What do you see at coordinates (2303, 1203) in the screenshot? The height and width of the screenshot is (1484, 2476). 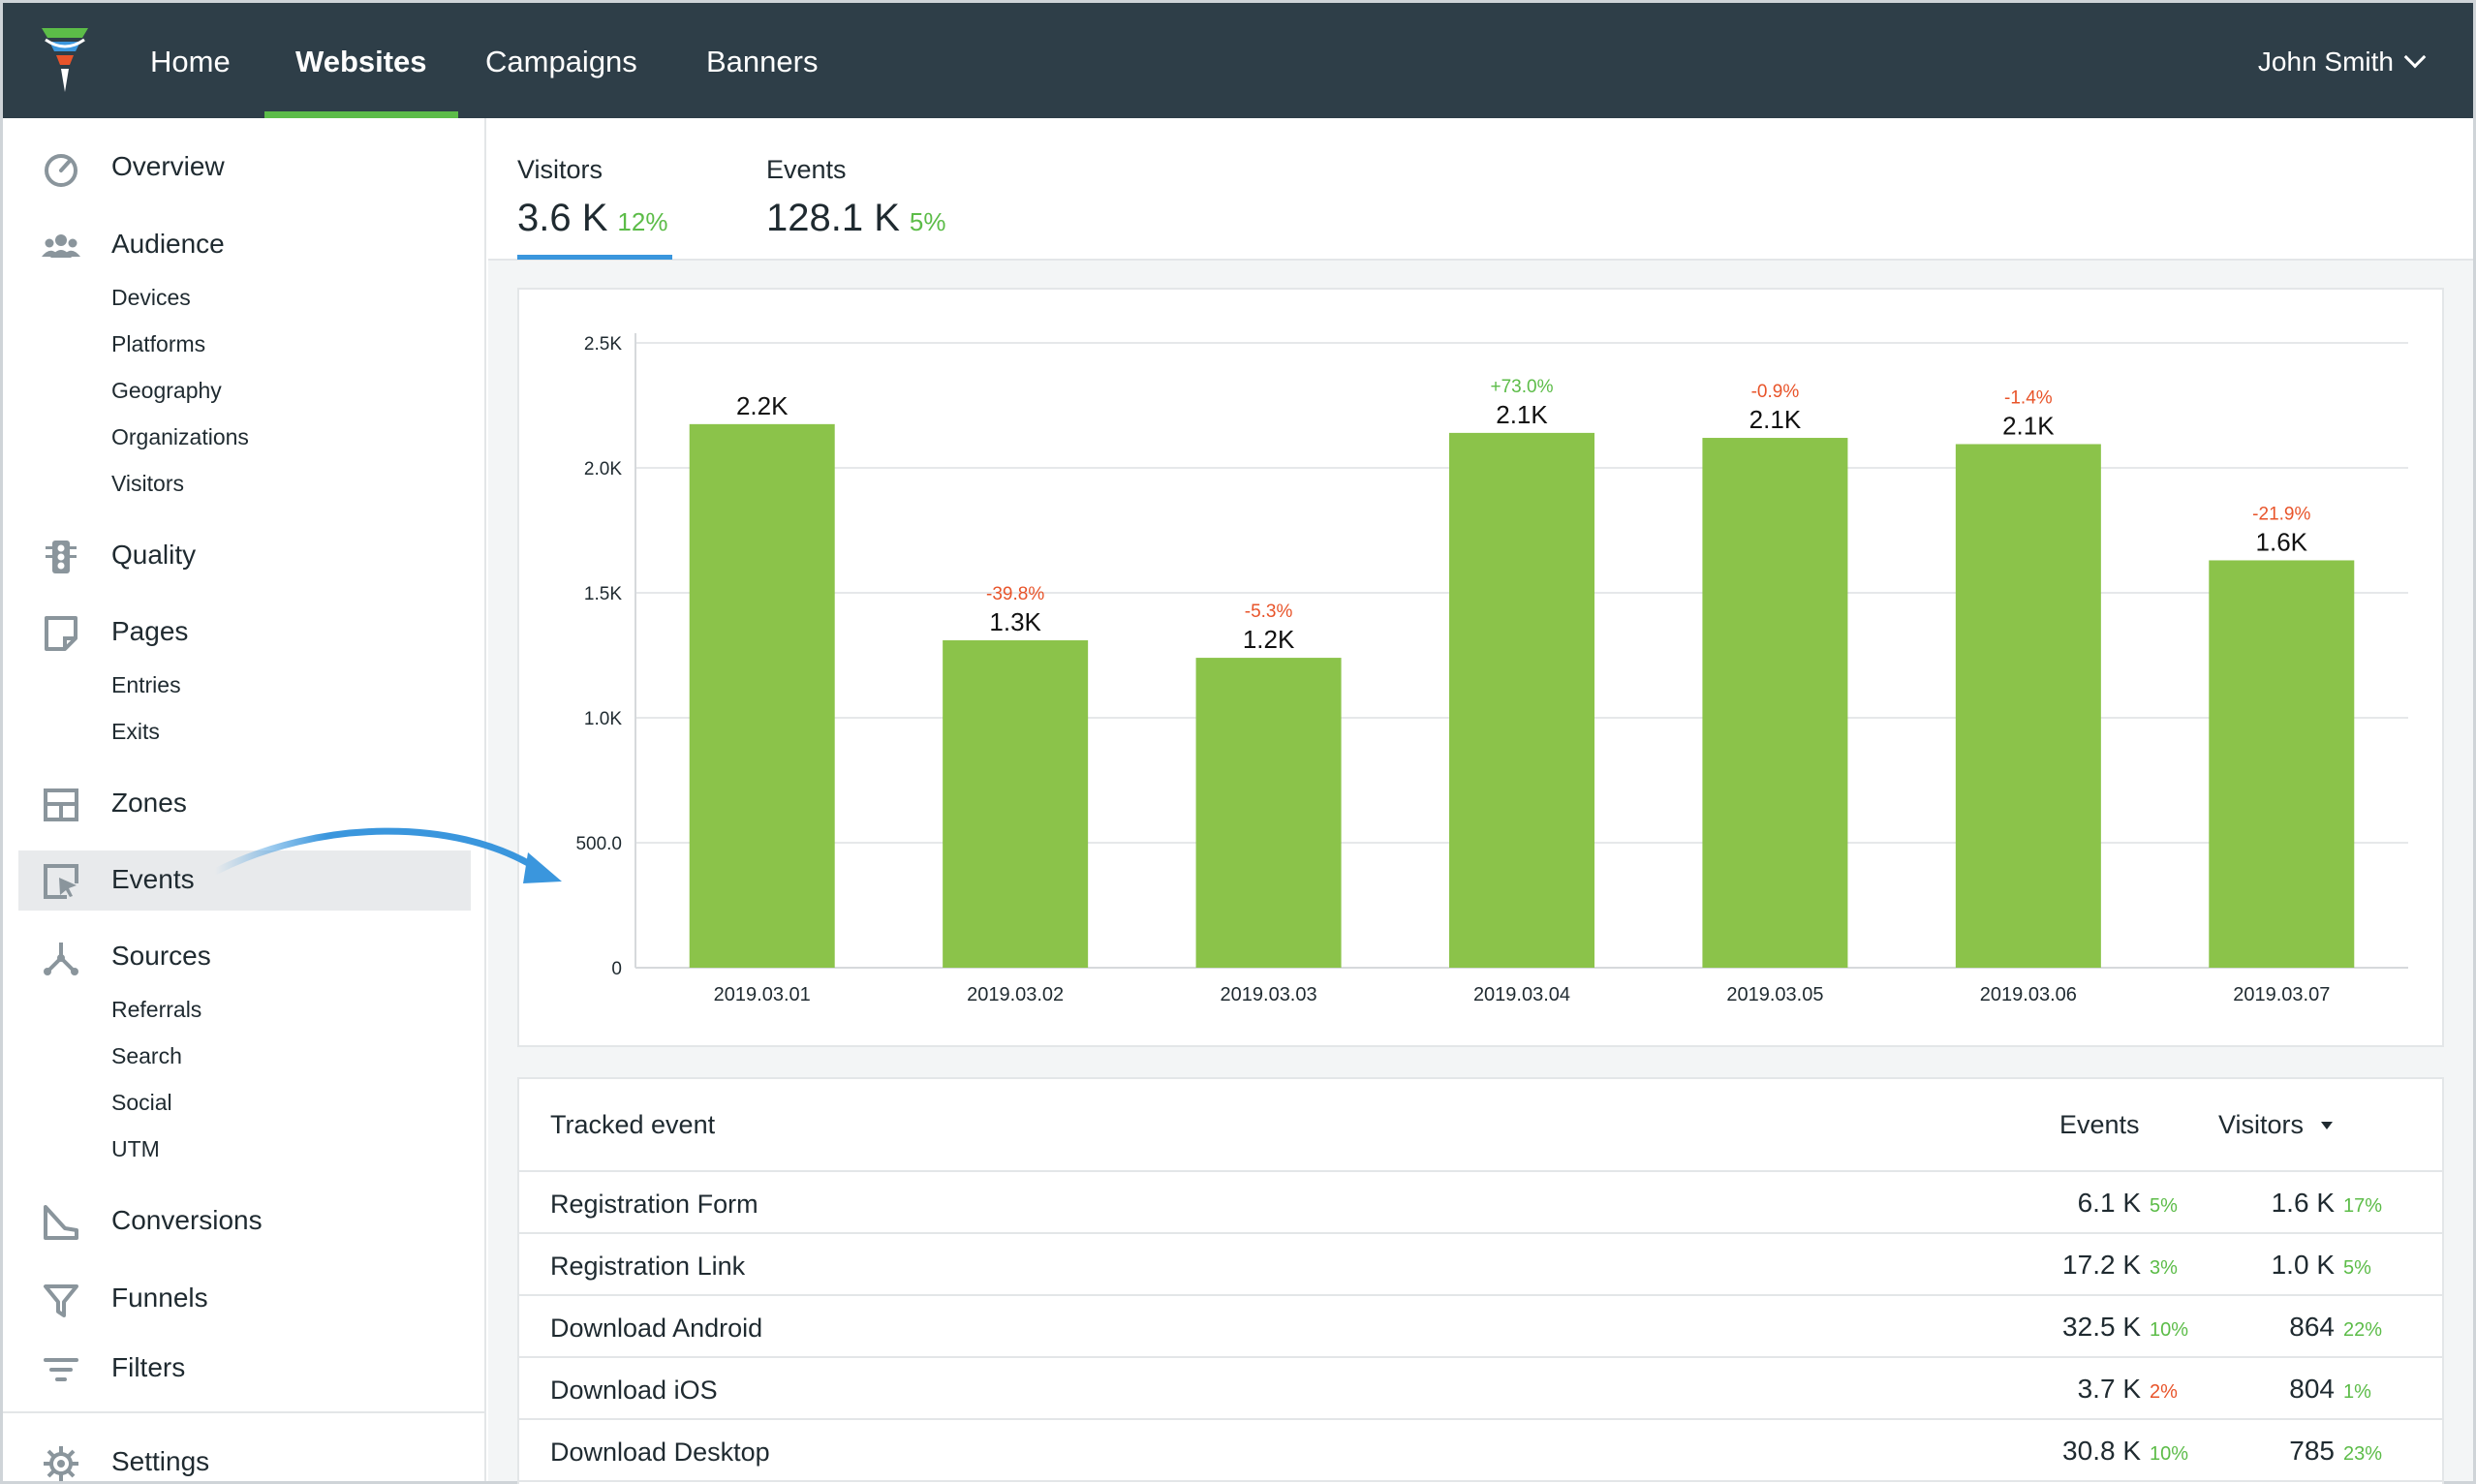 I see `visitors-value: 1.6 K` at bounding box center [2303, 1203].